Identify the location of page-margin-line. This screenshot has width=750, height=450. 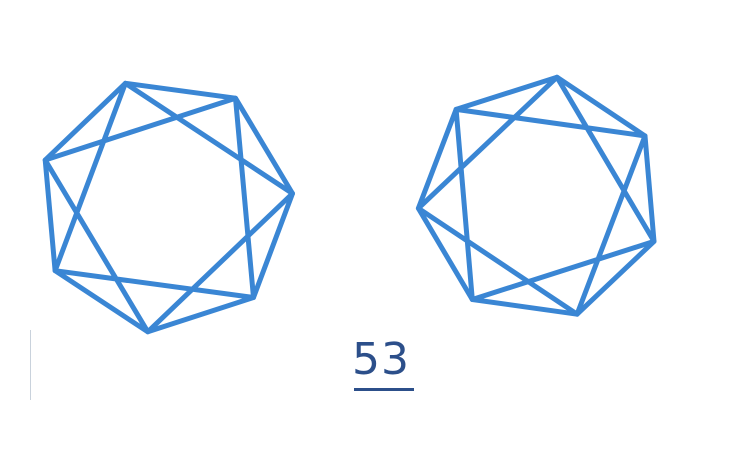
(30, 365).